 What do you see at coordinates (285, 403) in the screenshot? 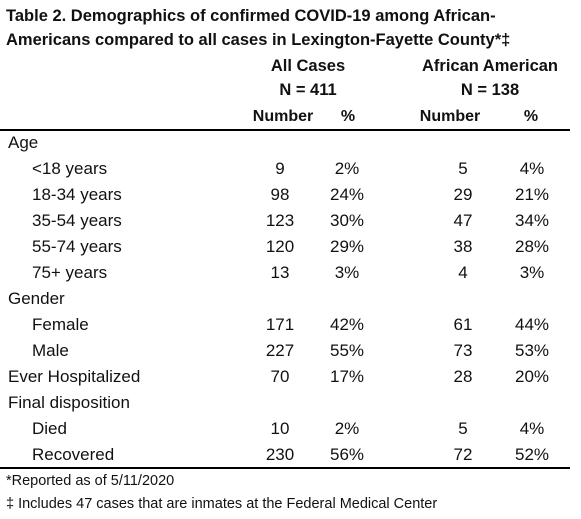
I see `table-row: Final disposition` at bounding box center [285, 403].